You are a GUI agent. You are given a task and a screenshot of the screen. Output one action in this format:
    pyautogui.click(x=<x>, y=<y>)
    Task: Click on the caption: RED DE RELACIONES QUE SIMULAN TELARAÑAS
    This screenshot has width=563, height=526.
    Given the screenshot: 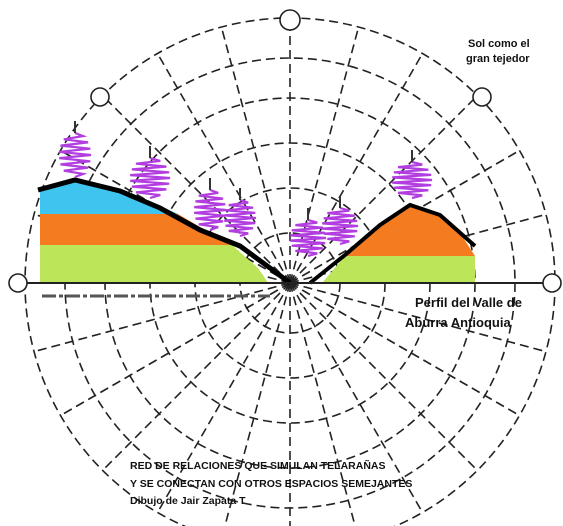 What is the action you would take?
    pyautogui.click(x=258, y=465)
    